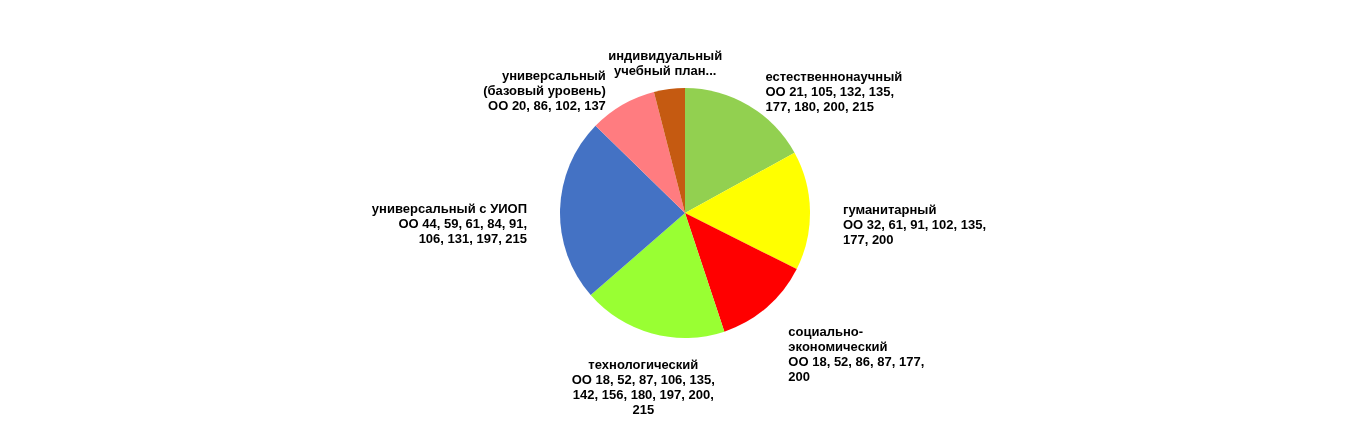  Describe the element at coordinates (914, 225) in the screenshot. I see `slice-label: гуманитарный ОО 32, 61, 91, 102, 135, 177, 200` at that location.